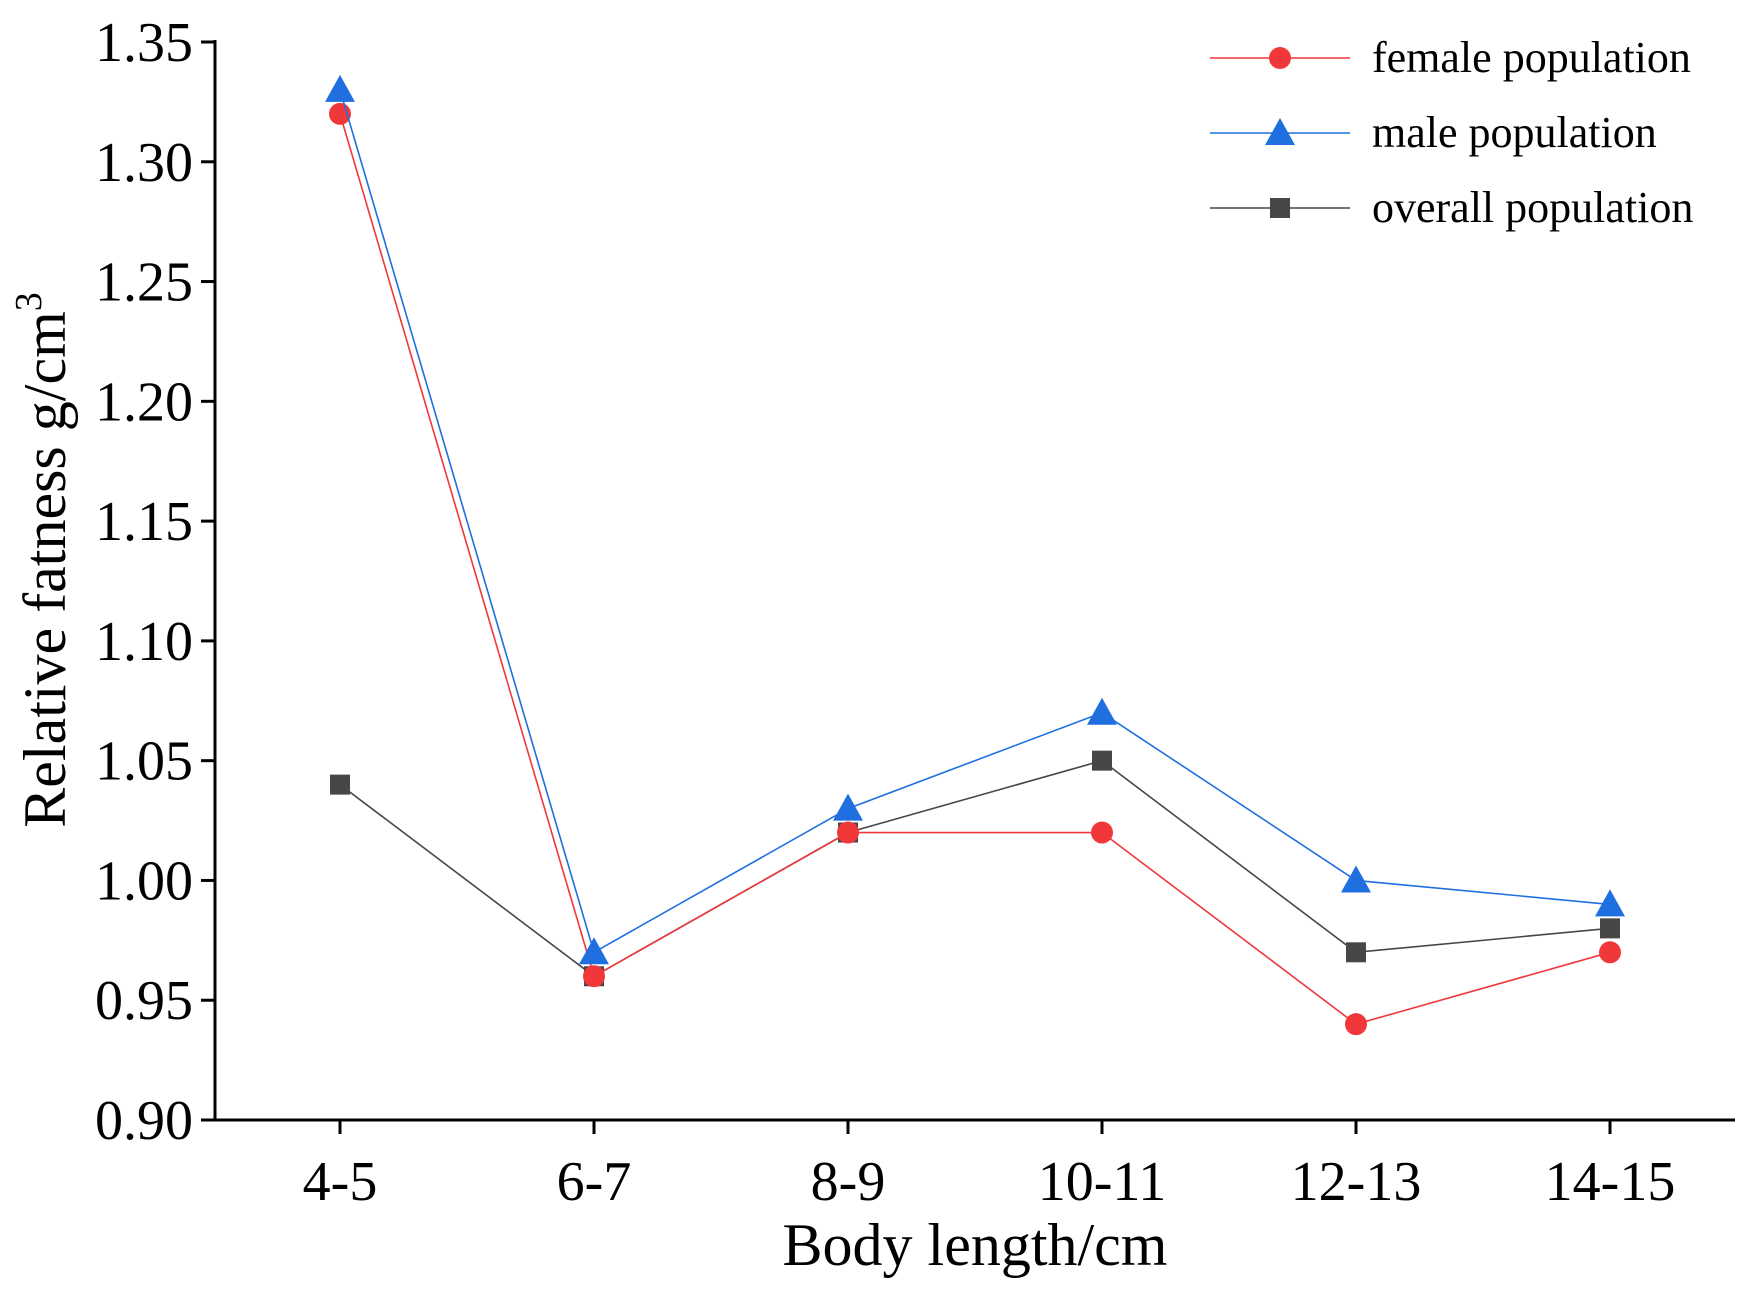  I want to click on legend-item: male population, so click(1433, 132).